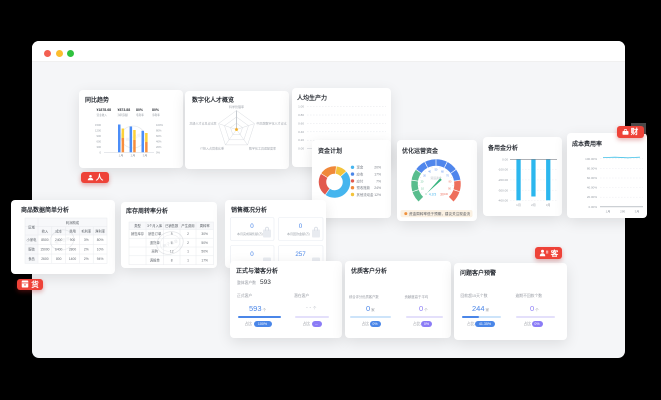  I want to click on svg-text: 15000, so click(44, 250).